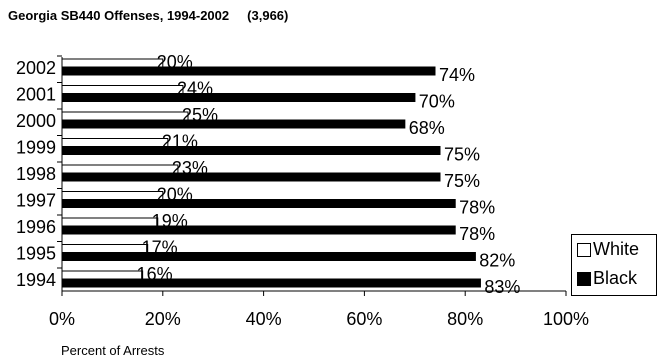 This screenshot has height=362, width=659. I want to click on y-tick-label: 2001, so click(36, 95).